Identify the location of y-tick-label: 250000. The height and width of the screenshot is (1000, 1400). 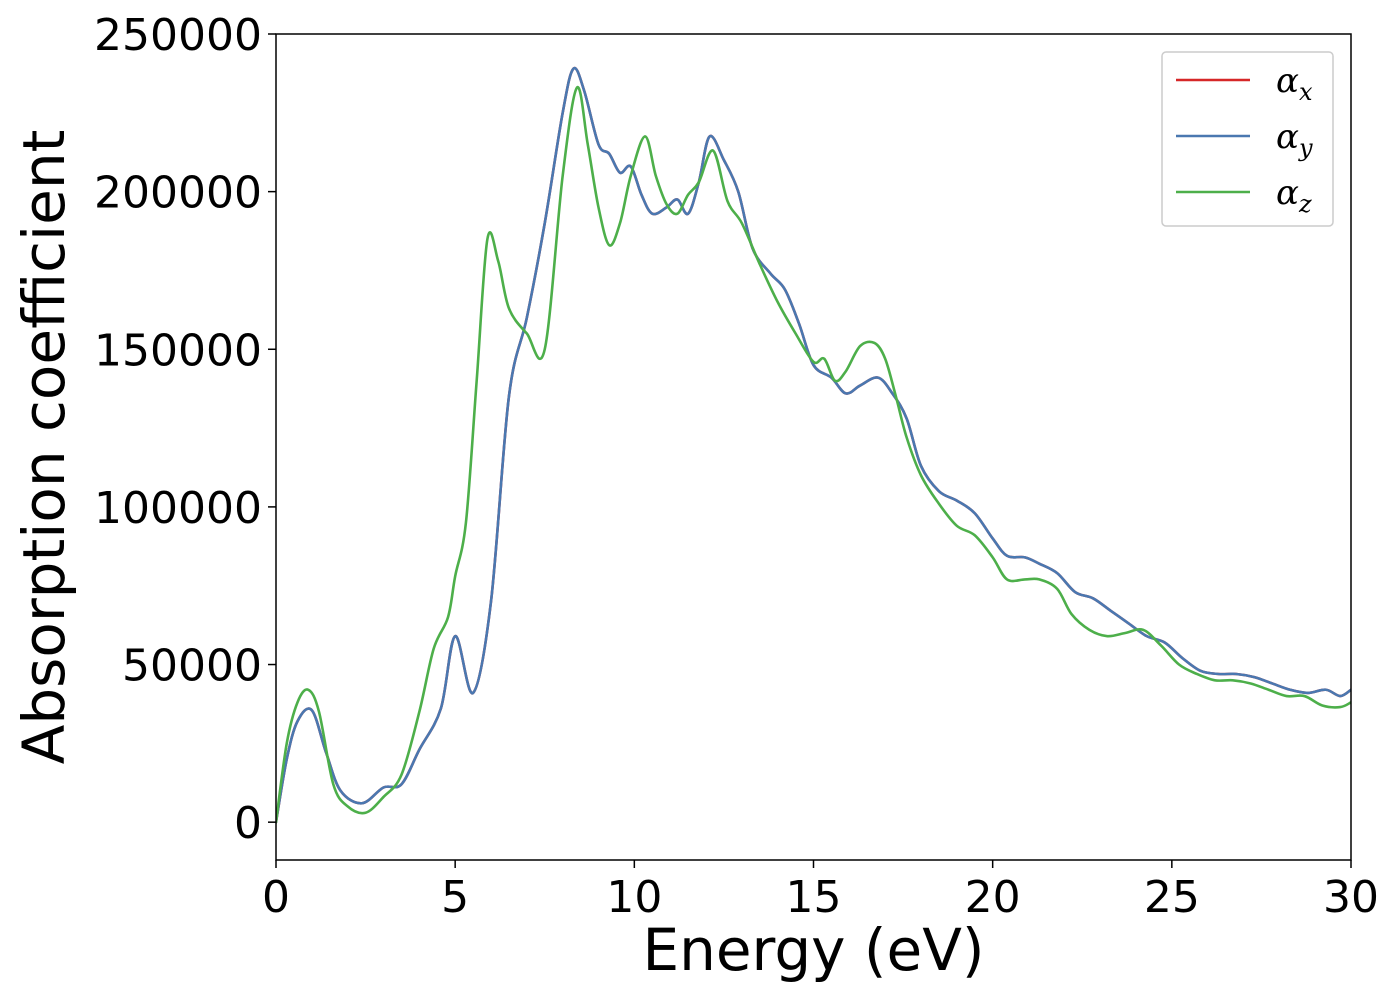
(178, 35).